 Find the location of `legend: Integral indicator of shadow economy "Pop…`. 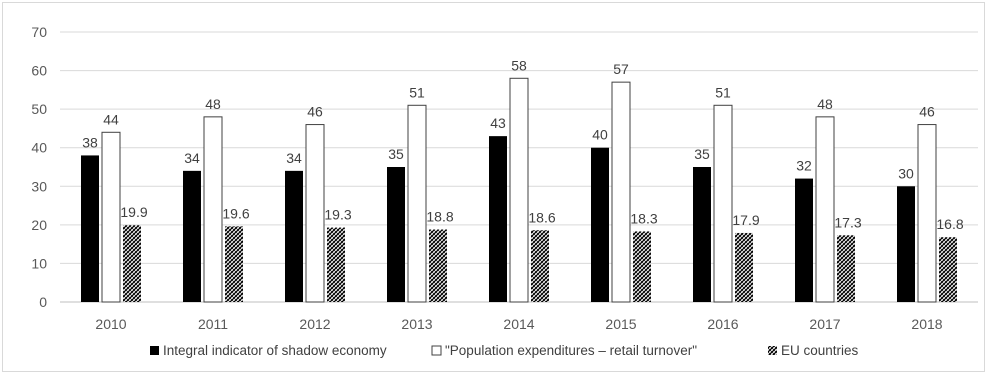

legend: Integral indicator of shadow economy "Pop… is located at coordinates (504, 350).